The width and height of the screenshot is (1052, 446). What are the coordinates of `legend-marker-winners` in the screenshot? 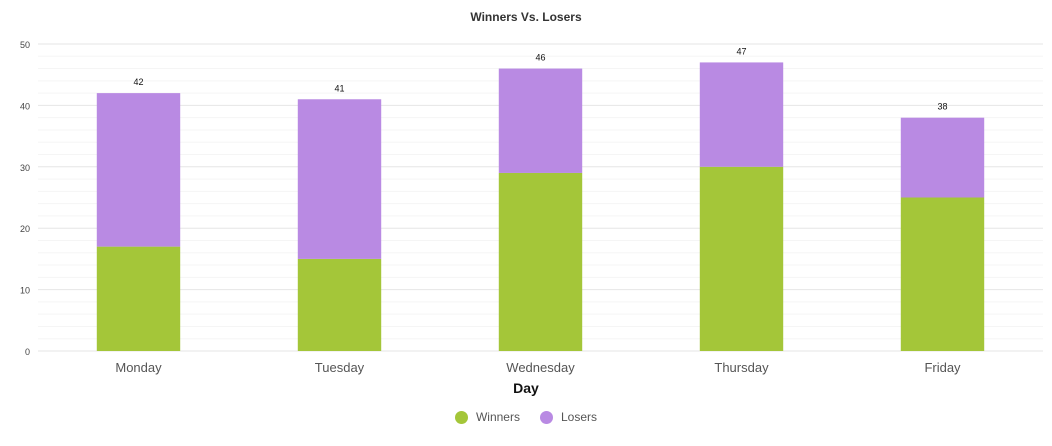 It's located at (461, 417).